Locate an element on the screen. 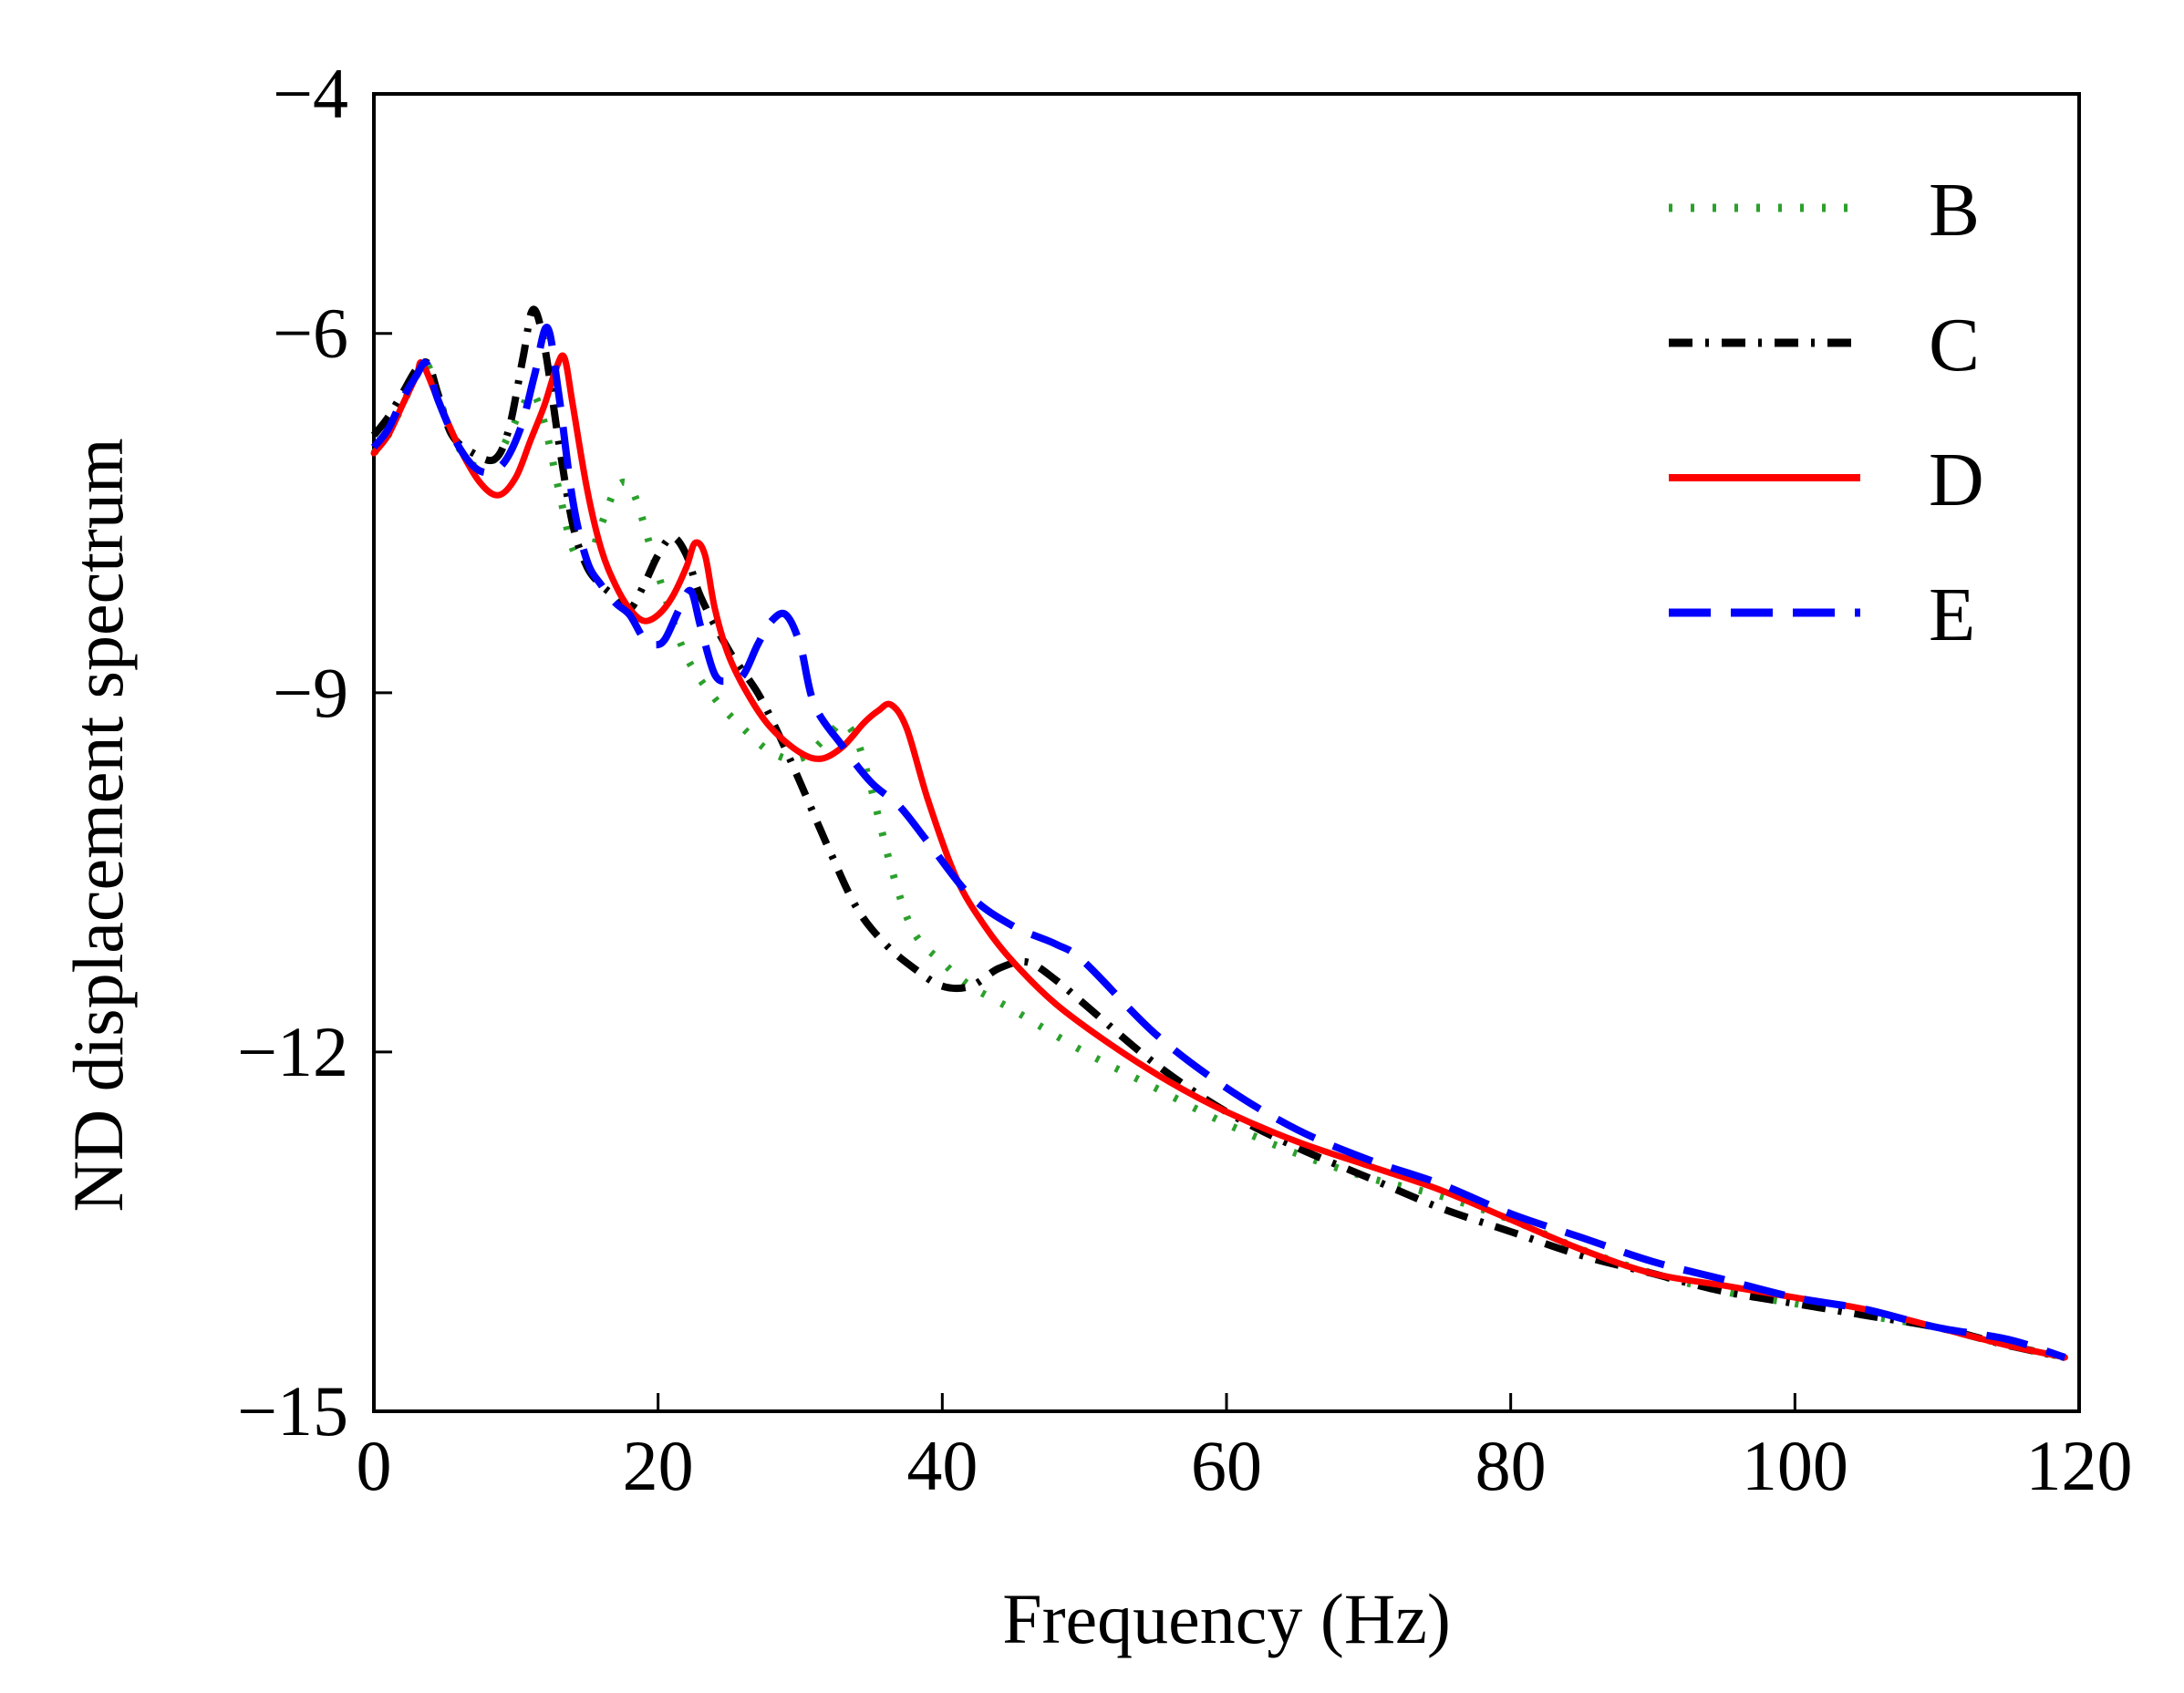 The height and width of the screenshot is (1693, 2184). x-axis-title: Frequency (Hz) is located at coordinates (1227, 1619).